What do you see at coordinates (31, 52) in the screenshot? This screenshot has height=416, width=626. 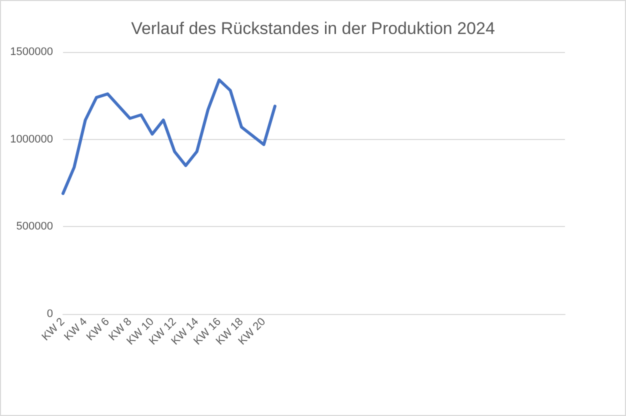 I see `y-tick-label: 1500000` at bounding box center [31, 52].